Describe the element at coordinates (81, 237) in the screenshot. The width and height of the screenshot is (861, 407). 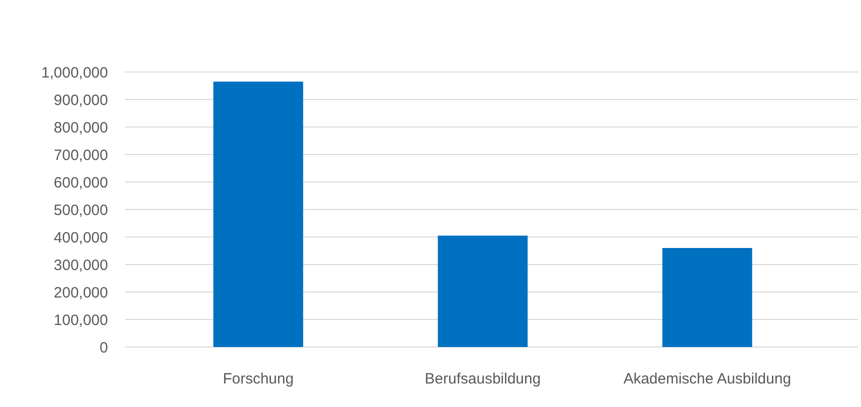
I see `y-tick-label: 400,000` at that location.